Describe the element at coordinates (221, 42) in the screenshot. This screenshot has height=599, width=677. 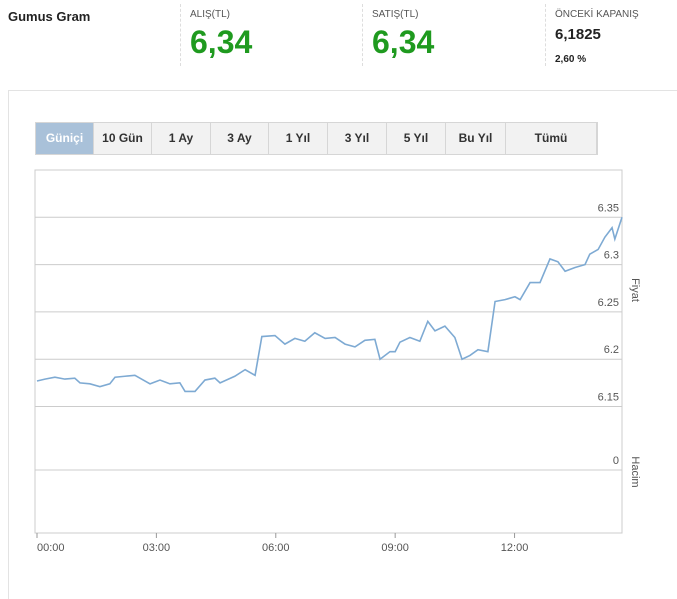
I see `bid-value: 6,34` at that location.